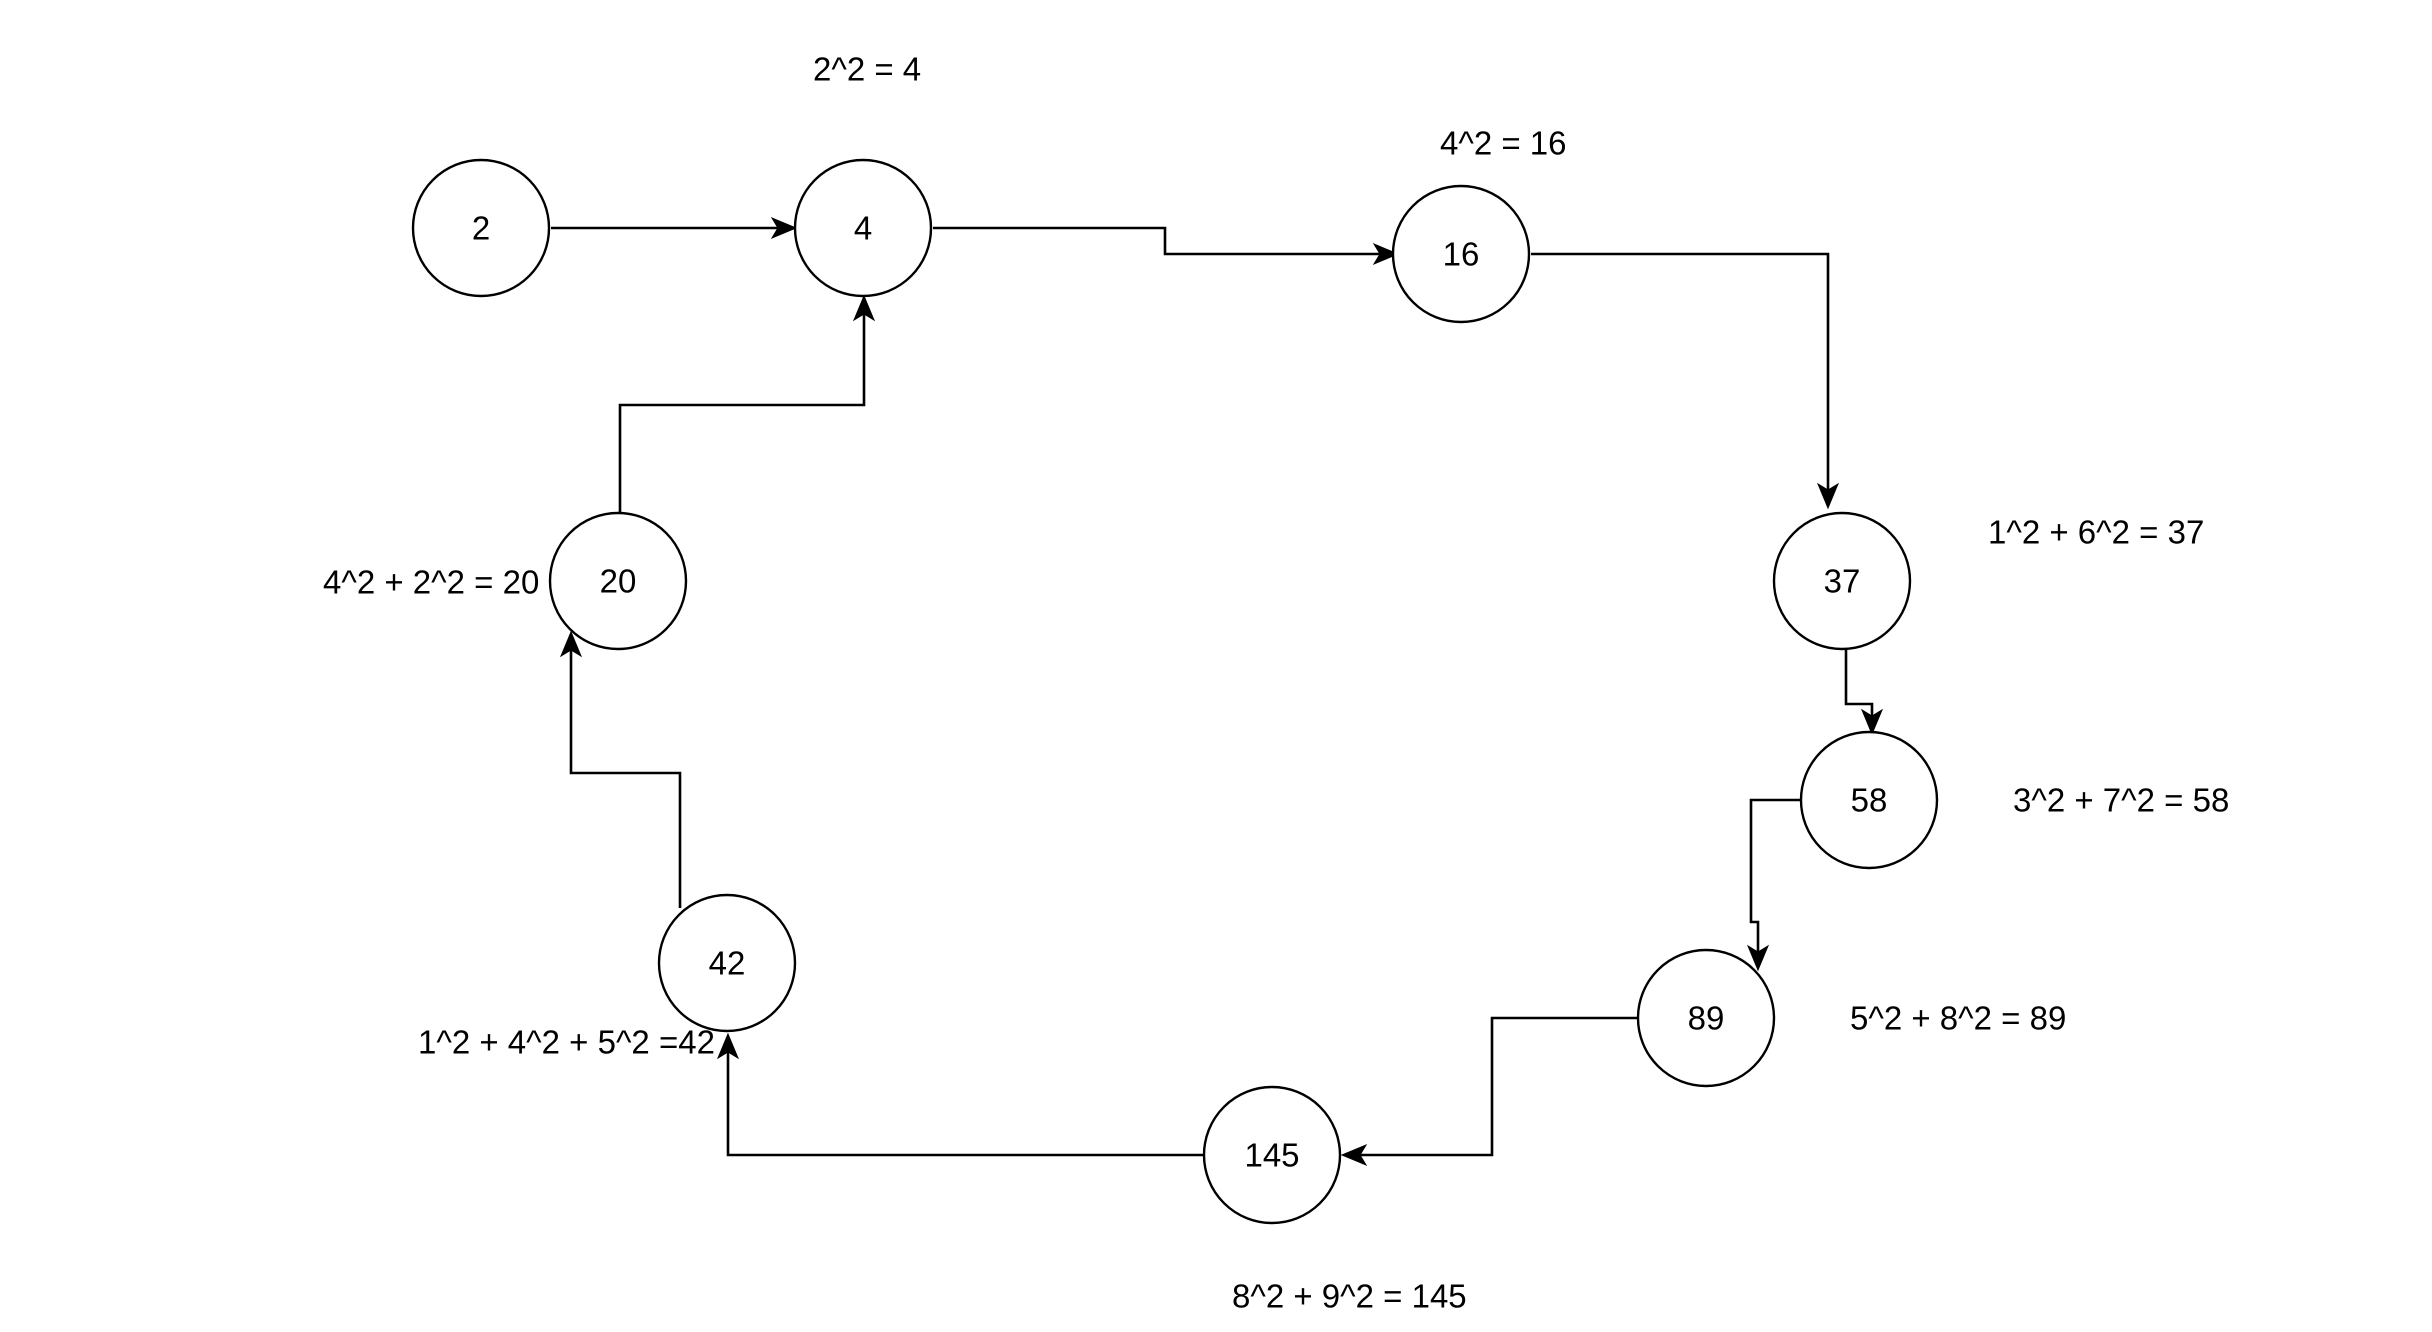 Image resolution: width=2432 pixels, height=1332 pixels. I want to click on node-58-label: 58, so click(1869, 800).